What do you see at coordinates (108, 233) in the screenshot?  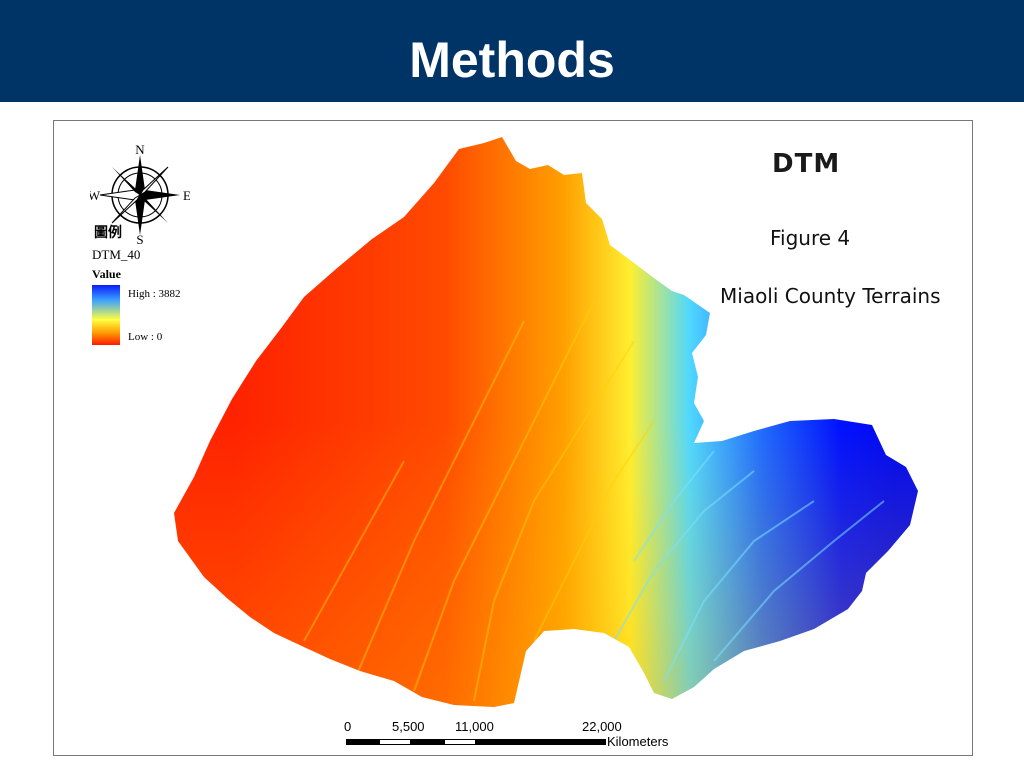 I see `legend-heading: 圖例` at bounding box center [108, 233].